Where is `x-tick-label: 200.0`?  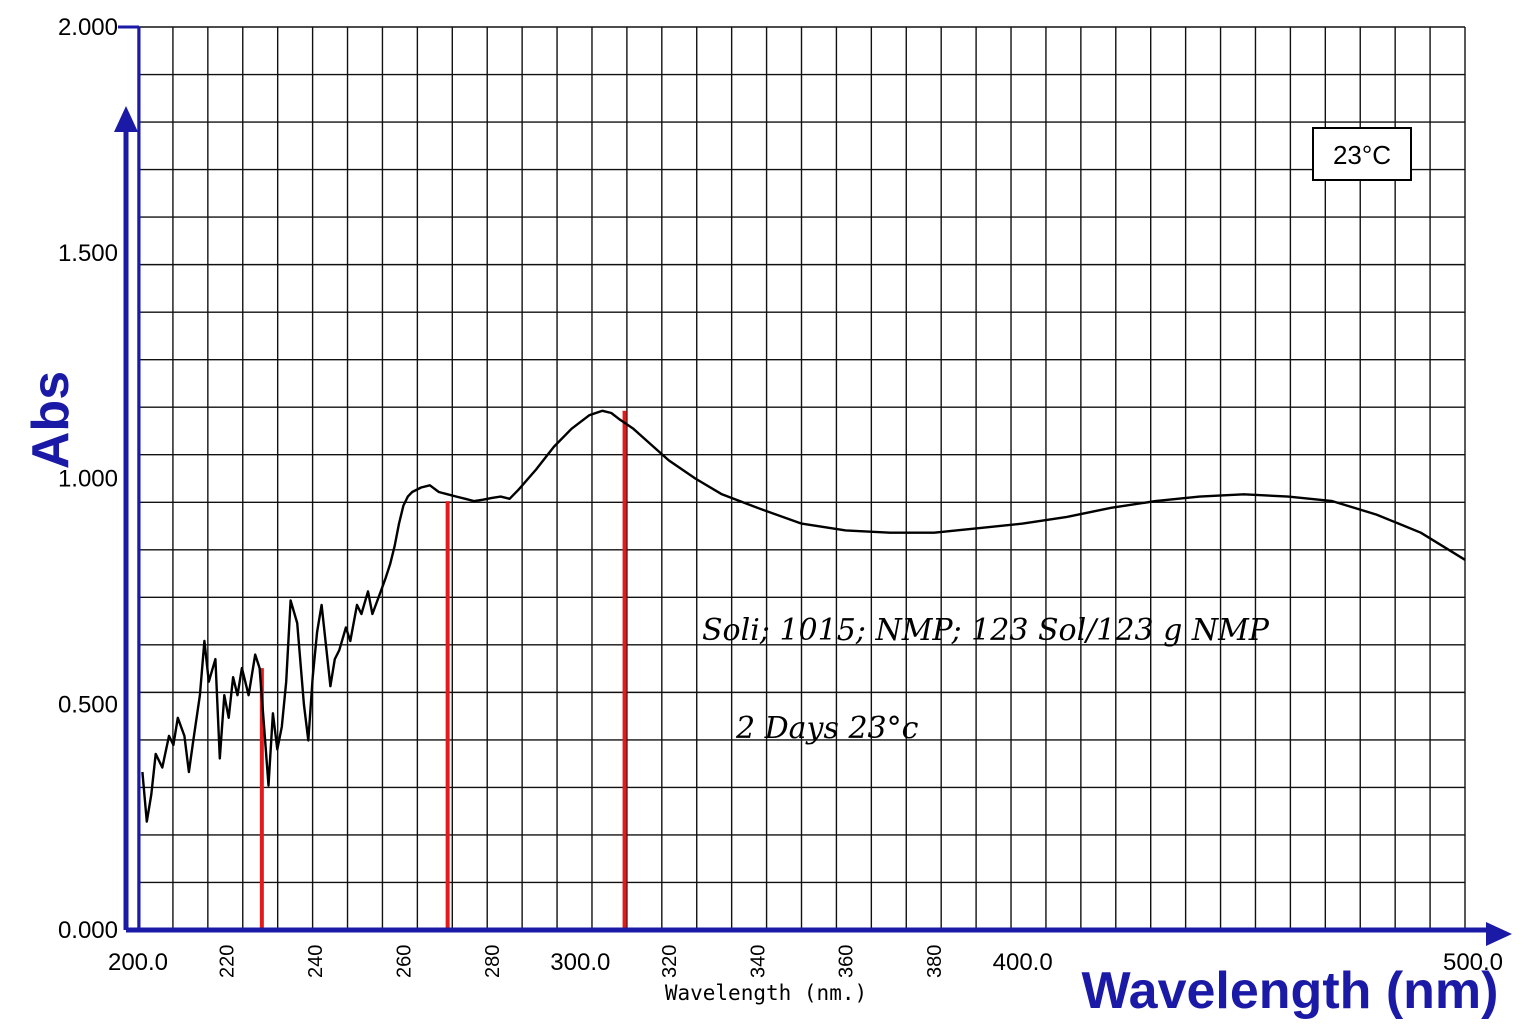
x-tick-label: 200.0 is located at coordinates (138, 962).